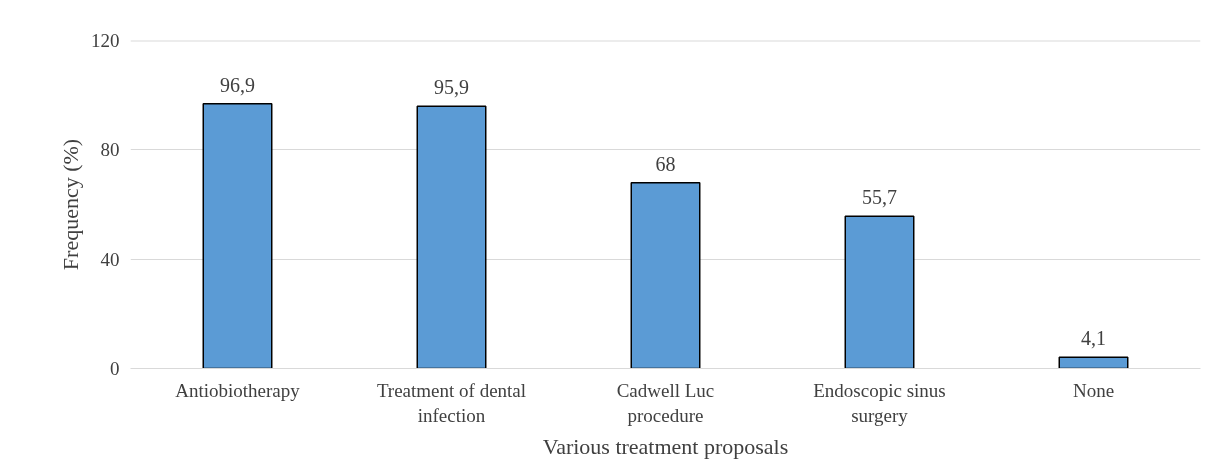  Describe the element at coordinates (1093, 390) in the screenshot. I see `x-tick-label: None` at that location.